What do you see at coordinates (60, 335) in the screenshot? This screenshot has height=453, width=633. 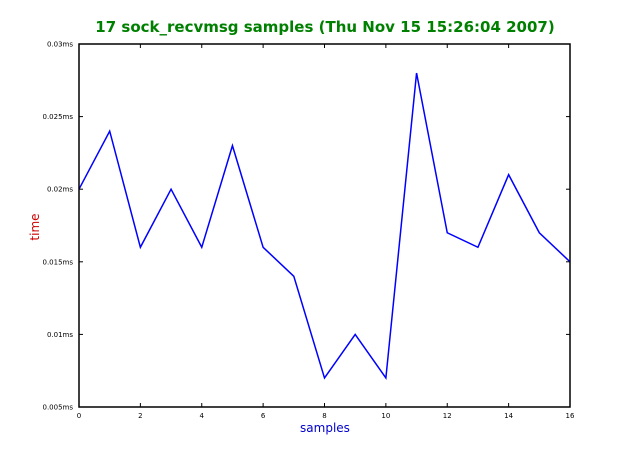 I see `y-tick-label: 0.01ms` at bounding box center [60, 335].